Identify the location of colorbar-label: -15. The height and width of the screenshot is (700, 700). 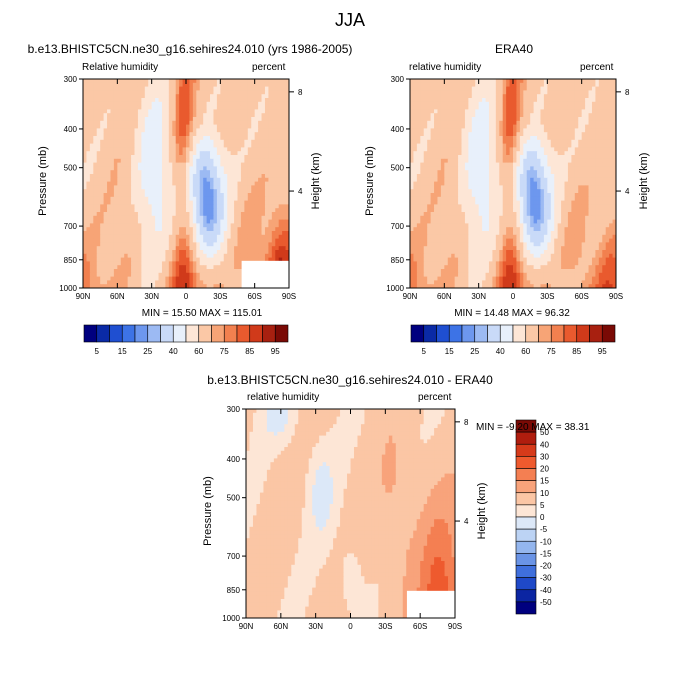
(546, 553).